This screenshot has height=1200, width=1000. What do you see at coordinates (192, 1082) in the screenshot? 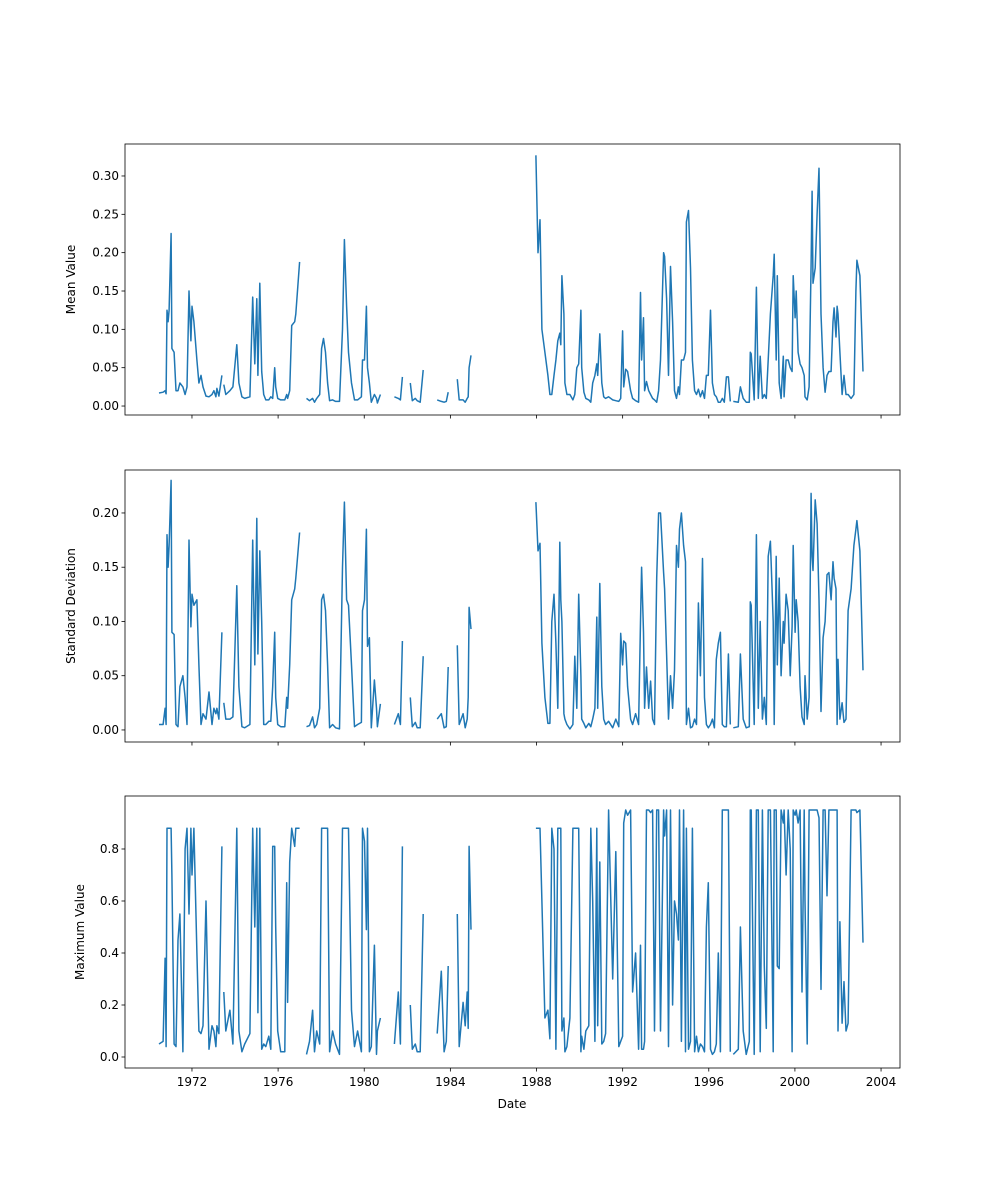
I see `x-tick-label: 1972` at bounding box center [192, 1082].